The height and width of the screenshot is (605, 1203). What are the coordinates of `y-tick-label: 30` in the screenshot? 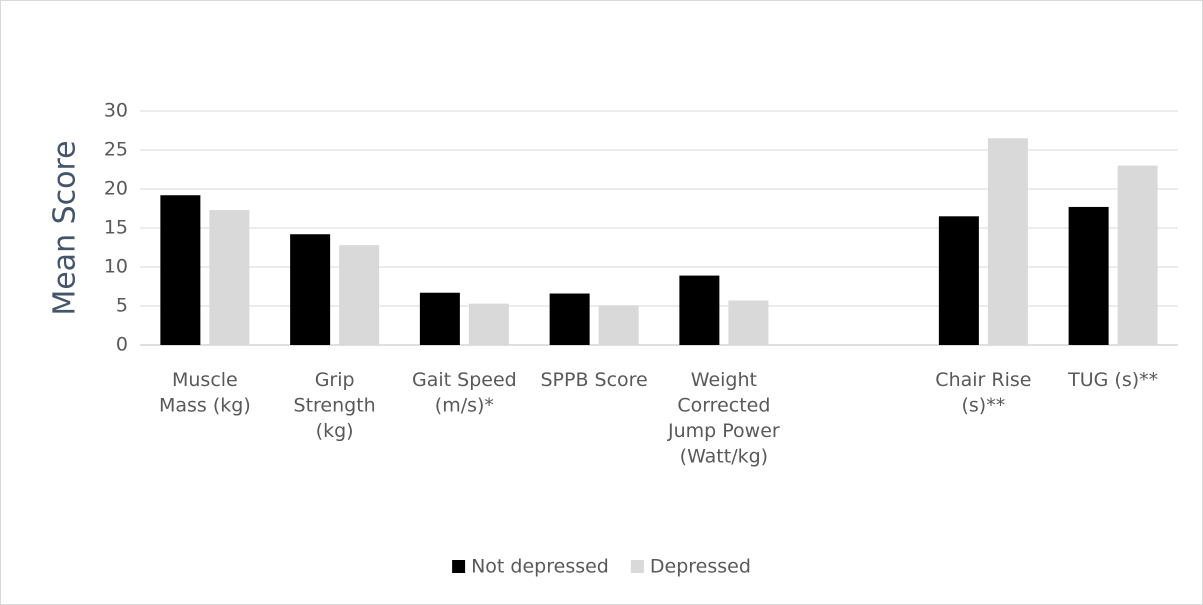 It's located at (116, 111).